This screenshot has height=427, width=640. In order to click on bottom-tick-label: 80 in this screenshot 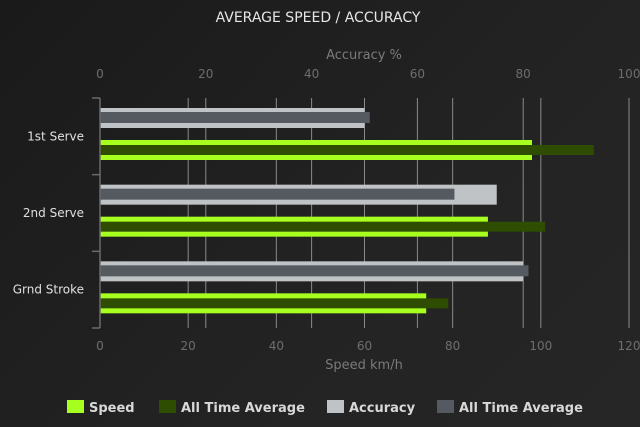, I will do `click(452, 346)`.